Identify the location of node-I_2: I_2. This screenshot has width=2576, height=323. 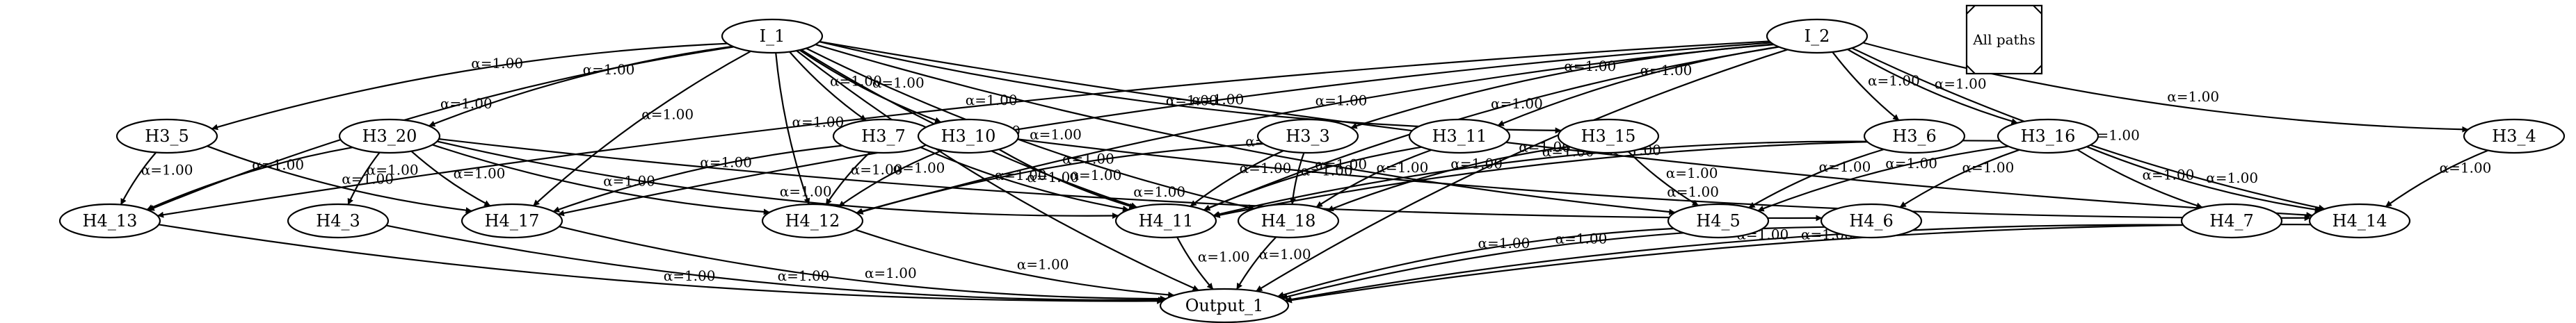
(1817, 36).